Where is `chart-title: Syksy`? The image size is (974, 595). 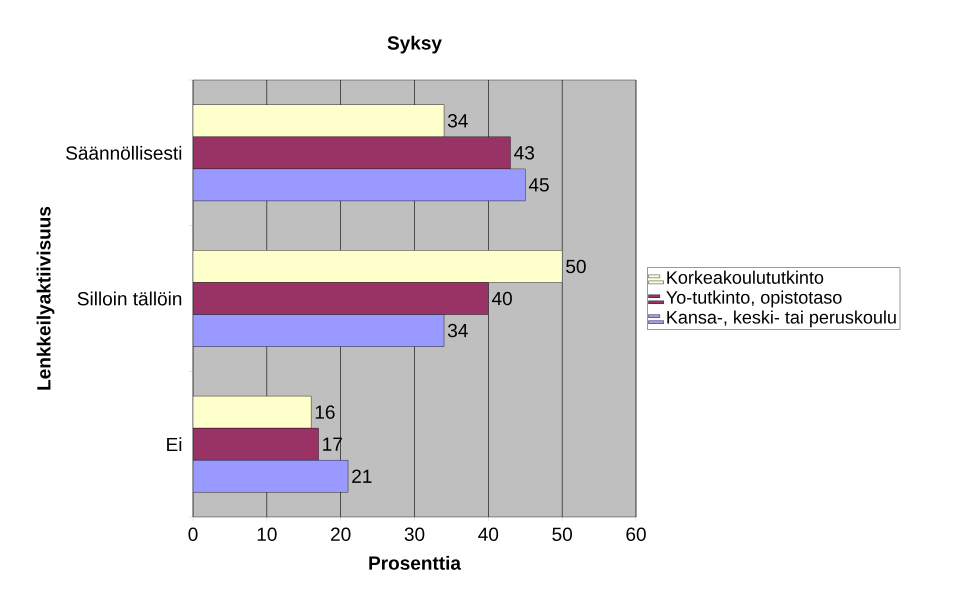 chart-title: Syksy is located at coordinates (415, 45).